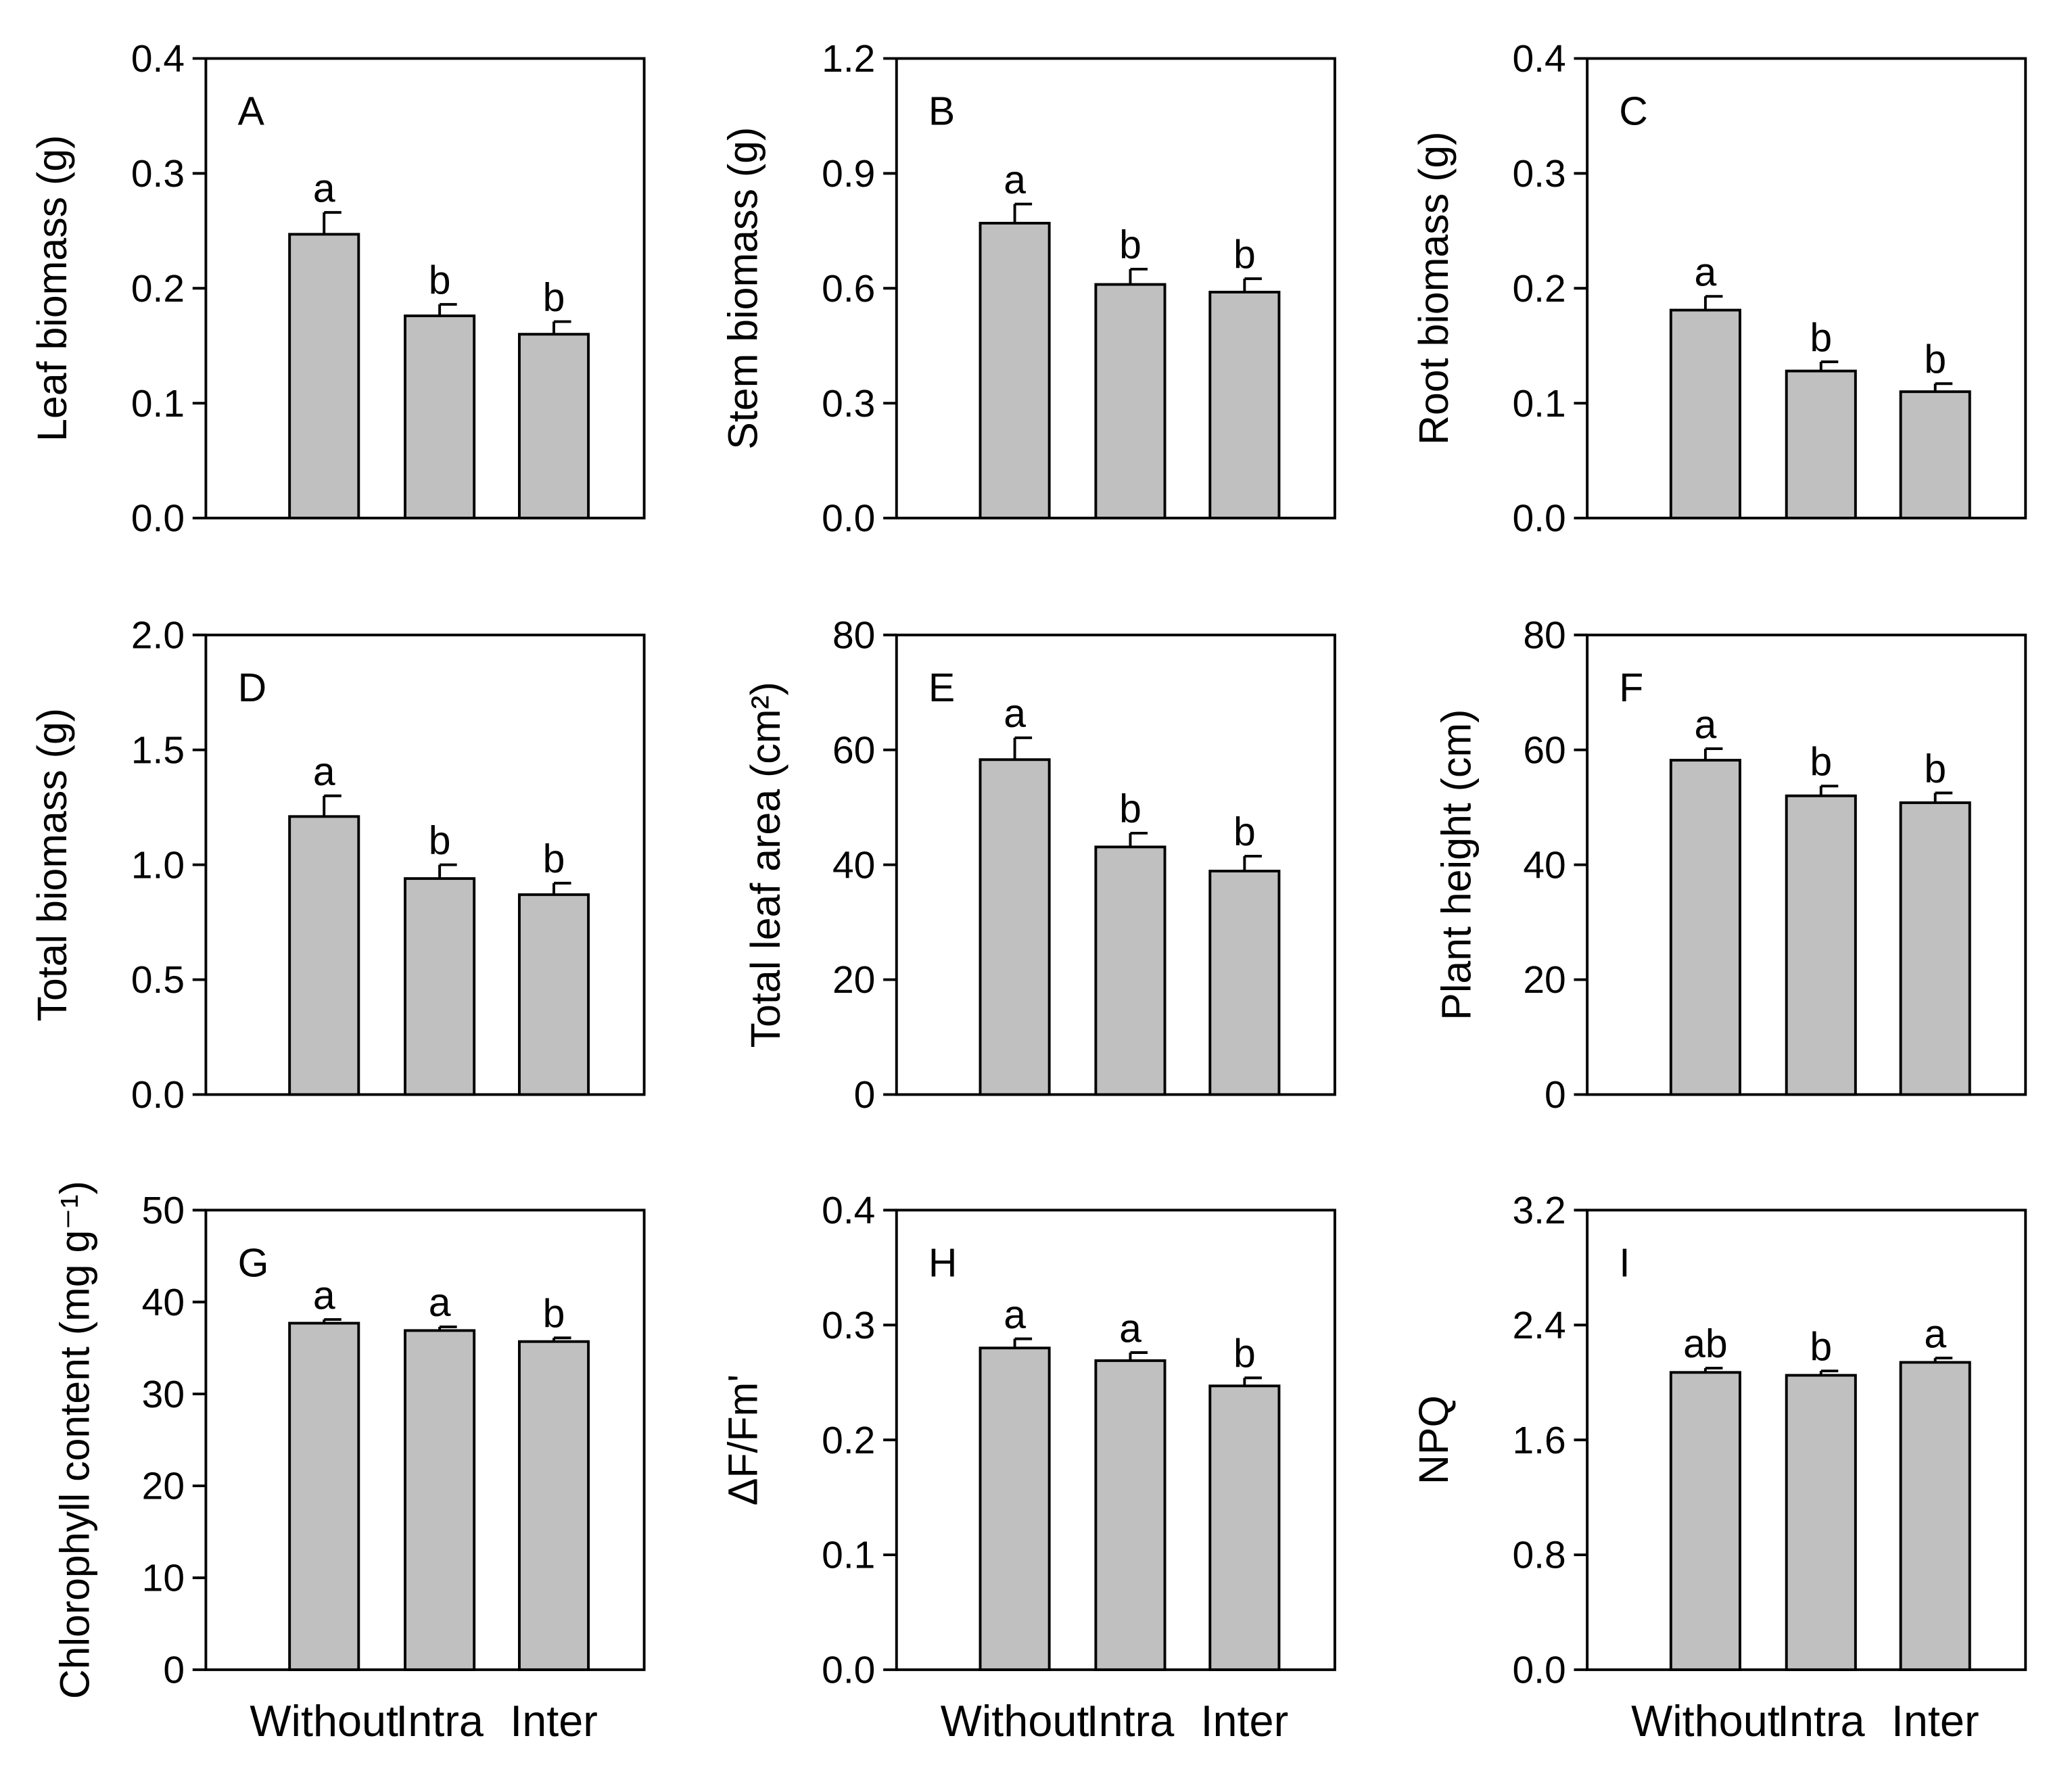  What do you see at coordinates (337, 866) in the screenshot?
I see `panel-d: a b b 0.0 0.5 1.0 1.5 2.0 D Total biomass (g)` at bounding box center [337, 866].